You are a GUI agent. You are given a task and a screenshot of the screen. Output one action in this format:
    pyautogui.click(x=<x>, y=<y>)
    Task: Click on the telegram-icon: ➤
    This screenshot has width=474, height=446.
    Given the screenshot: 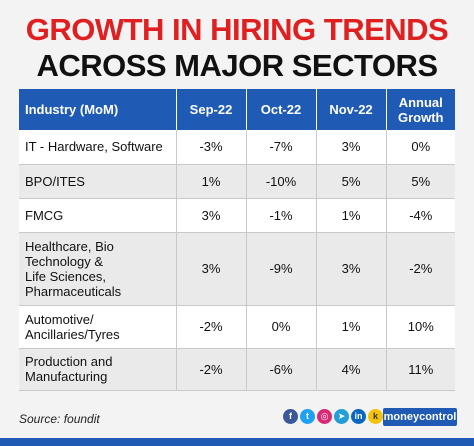 What is the action you would take?
    pyautogui.click(x=341, y=416)
    